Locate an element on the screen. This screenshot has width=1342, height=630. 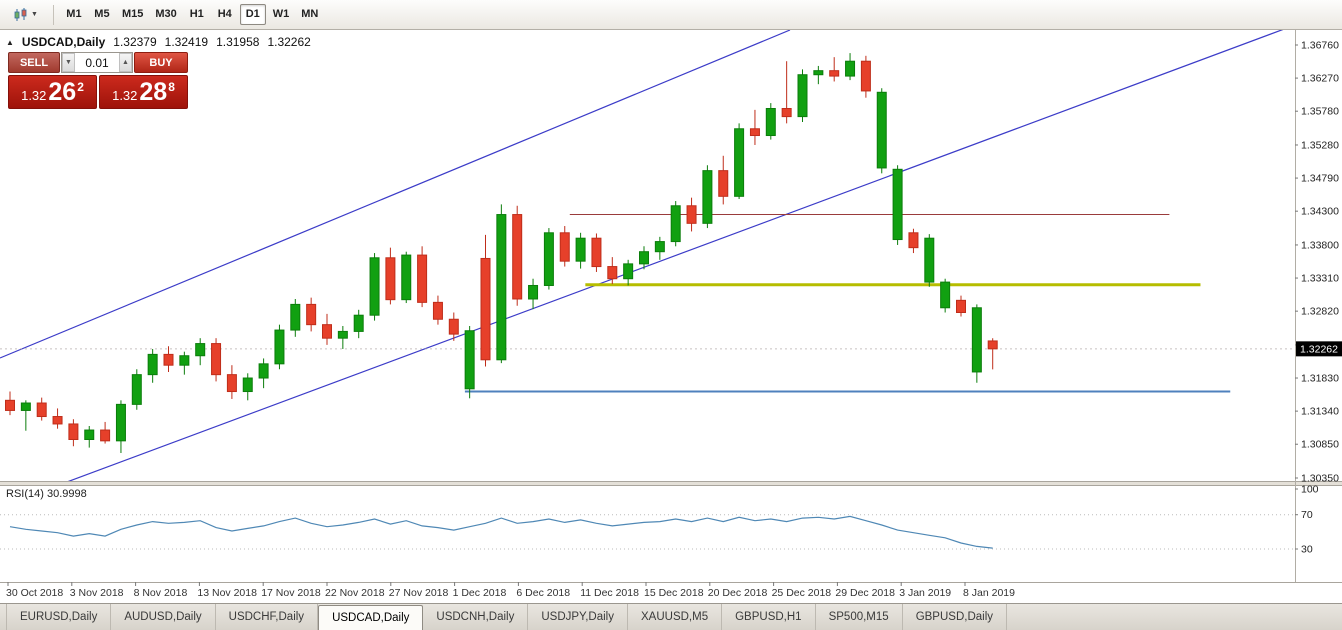
current-price-badge: 1.32262 is located at coordinates (1319, 349).